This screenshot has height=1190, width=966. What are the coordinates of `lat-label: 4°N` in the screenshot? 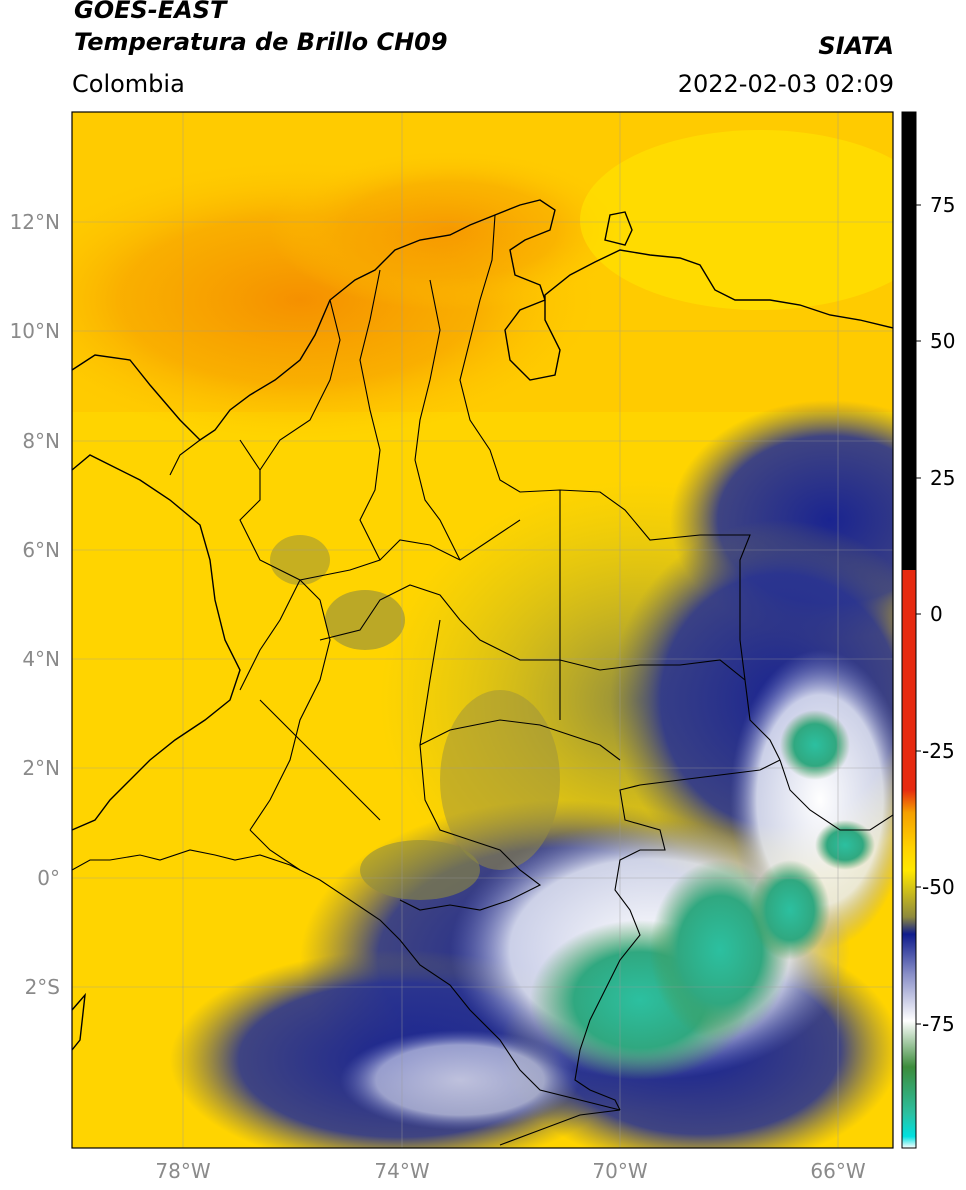 It's located at (41, 659).